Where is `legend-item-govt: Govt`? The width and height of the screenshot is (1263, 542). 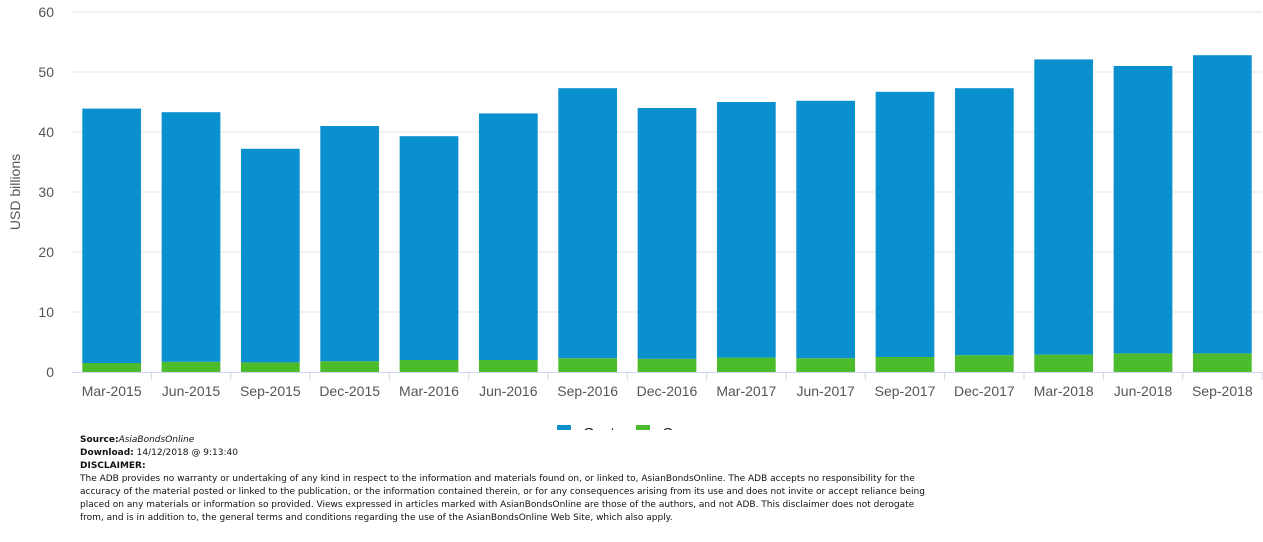
legend-item-govt: Govt is located at coordinates (586, 427).